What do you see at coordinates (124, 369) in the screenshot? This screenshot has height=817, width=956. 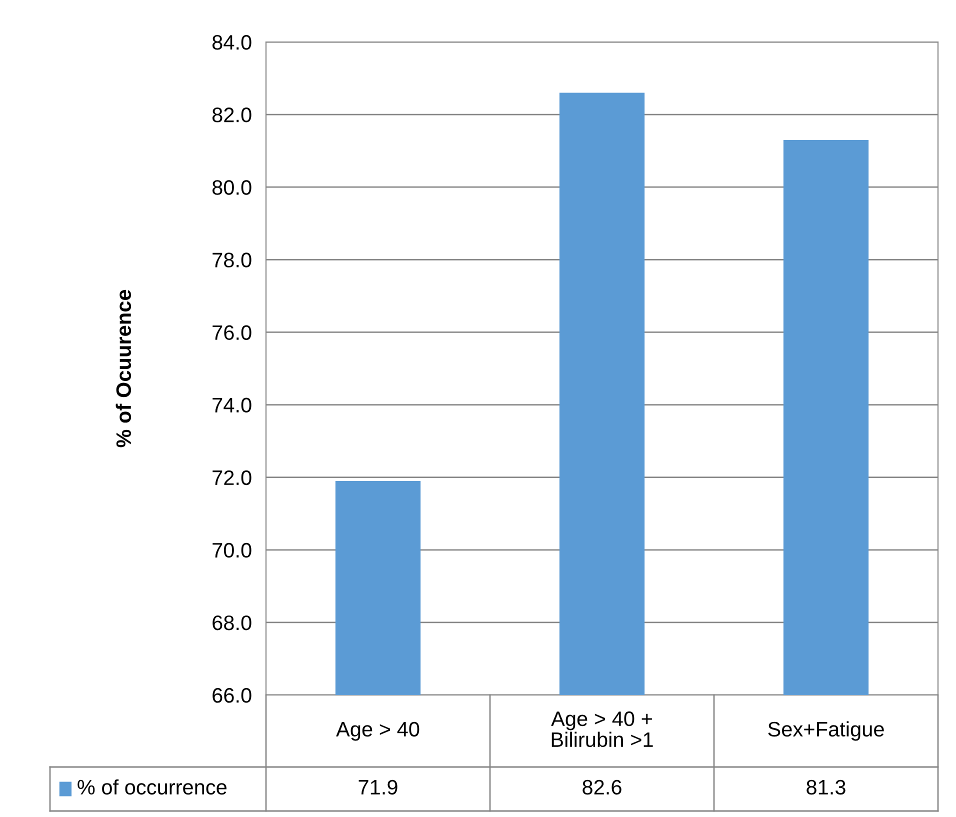 I see `y-axis-title: % of Ocuurence` at bounding box center [124, 369].